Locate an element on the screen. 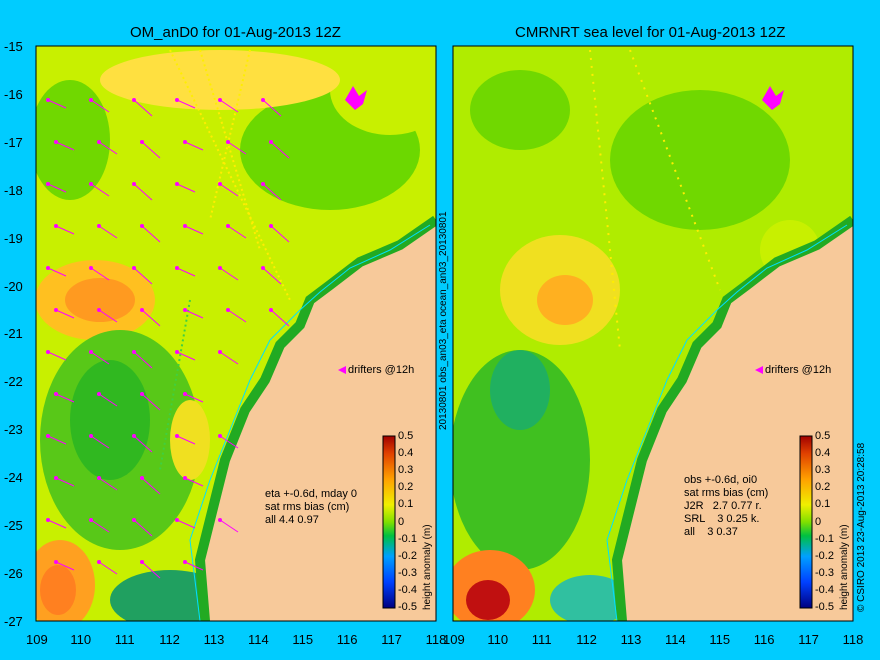 The height and width of the screenshot is (660, 880). colorbar-tick-label: 0 is located at coordinates (818, 521).